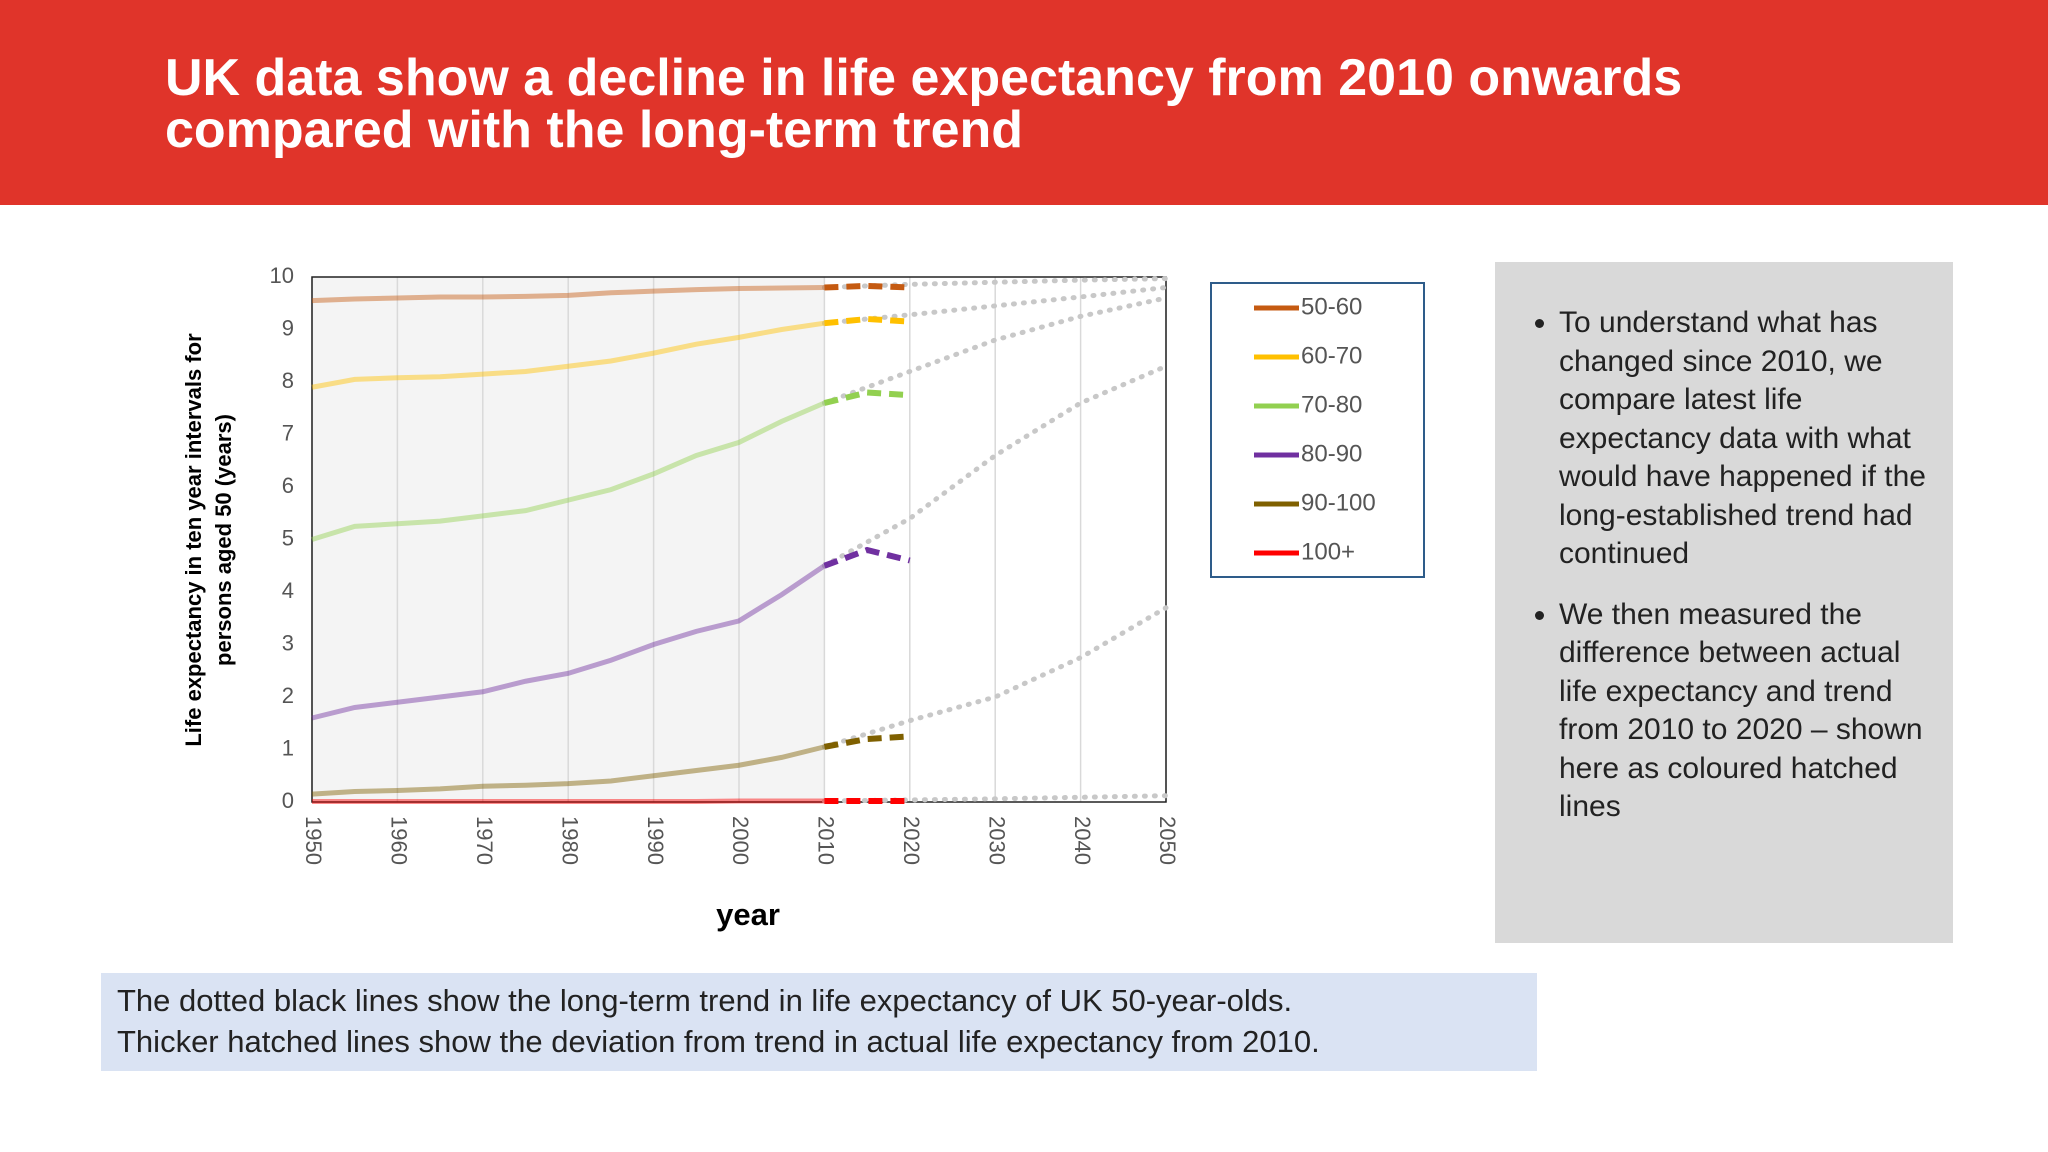 The width and height of the screenshot is (2048, 1152). I want to click on x-tick-label: 2010, so click(826, 840).